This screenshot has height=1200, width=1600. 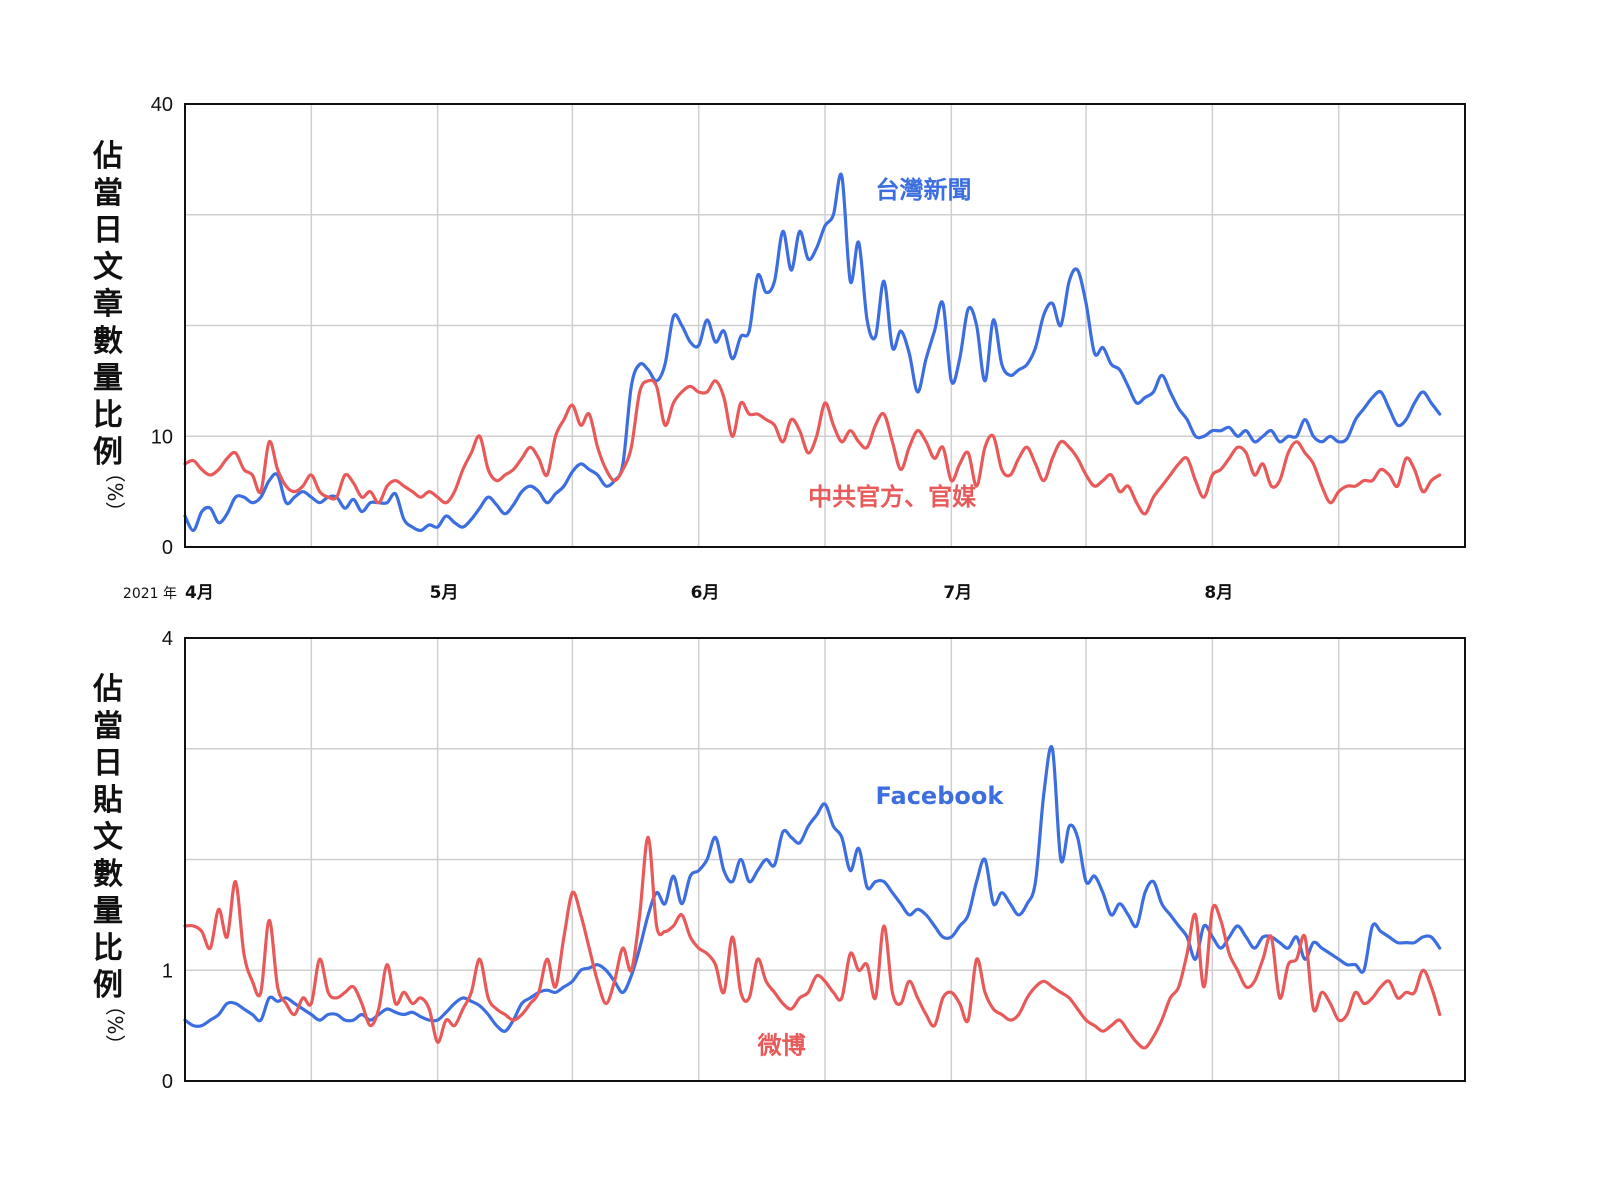 I want to click on x-month-label: 7月, so click(x=957, y=593).